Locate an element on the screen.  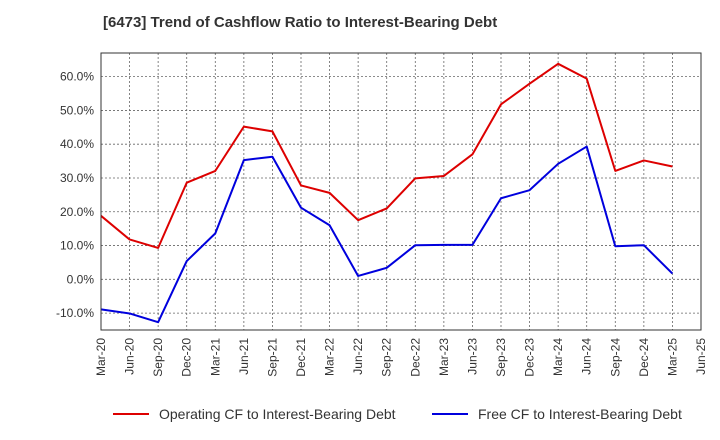
legend-item-operating-cf: Operating CF to Interest-Bearing Debt is located at coordinates (254, 414).